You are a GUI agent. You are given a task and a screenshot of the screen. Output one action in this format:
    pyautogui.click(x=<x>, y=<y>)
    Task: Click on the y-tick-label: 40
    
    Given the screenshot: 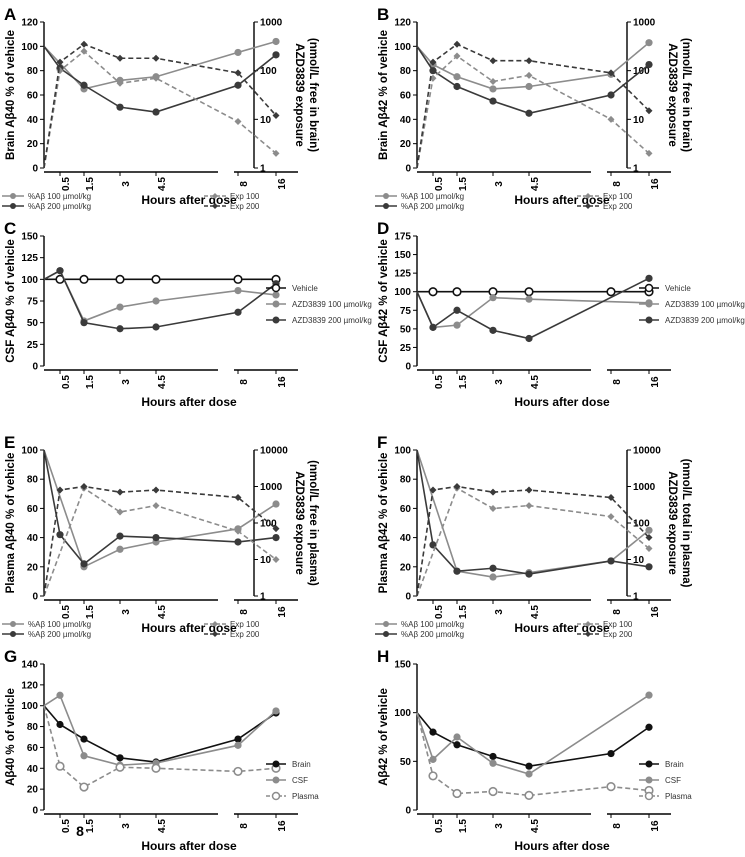 What is the action you would take?
    pyautogui.click(x=33, y=769)
    